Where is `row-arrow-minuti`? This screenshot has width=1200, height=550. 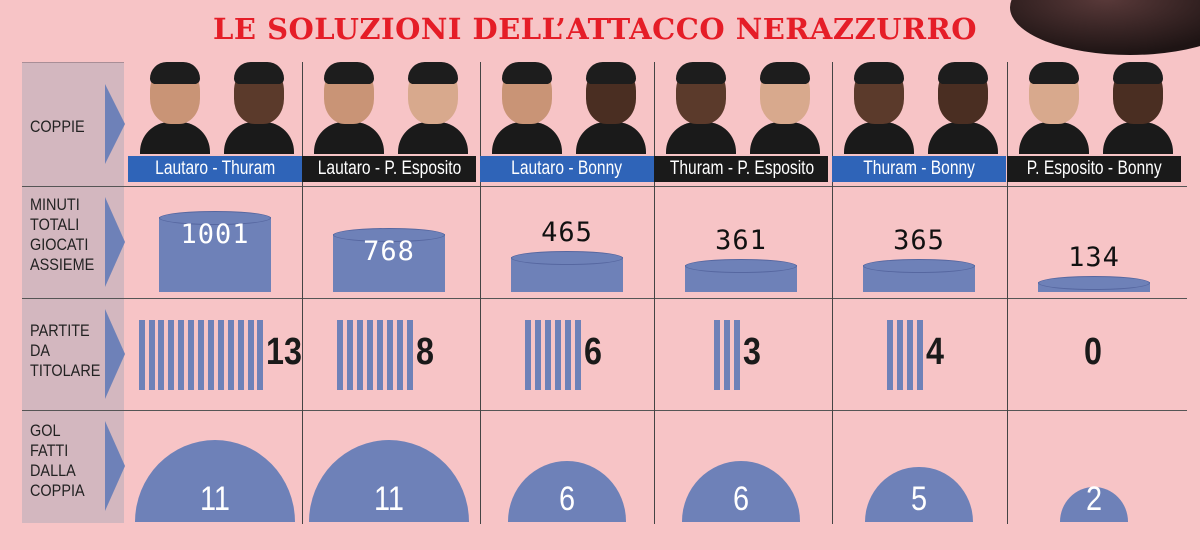 row-arrow-minuti is located at coordinates (115, 242).